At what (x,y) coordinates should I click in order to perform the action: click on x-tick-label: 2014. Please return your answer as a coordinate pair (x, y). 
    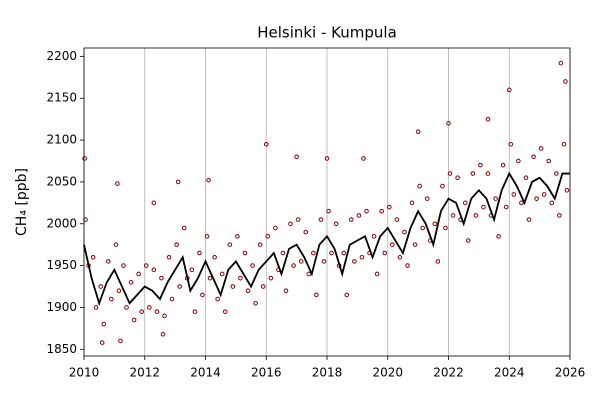
    Looking at the image, I should click on (205, 373).